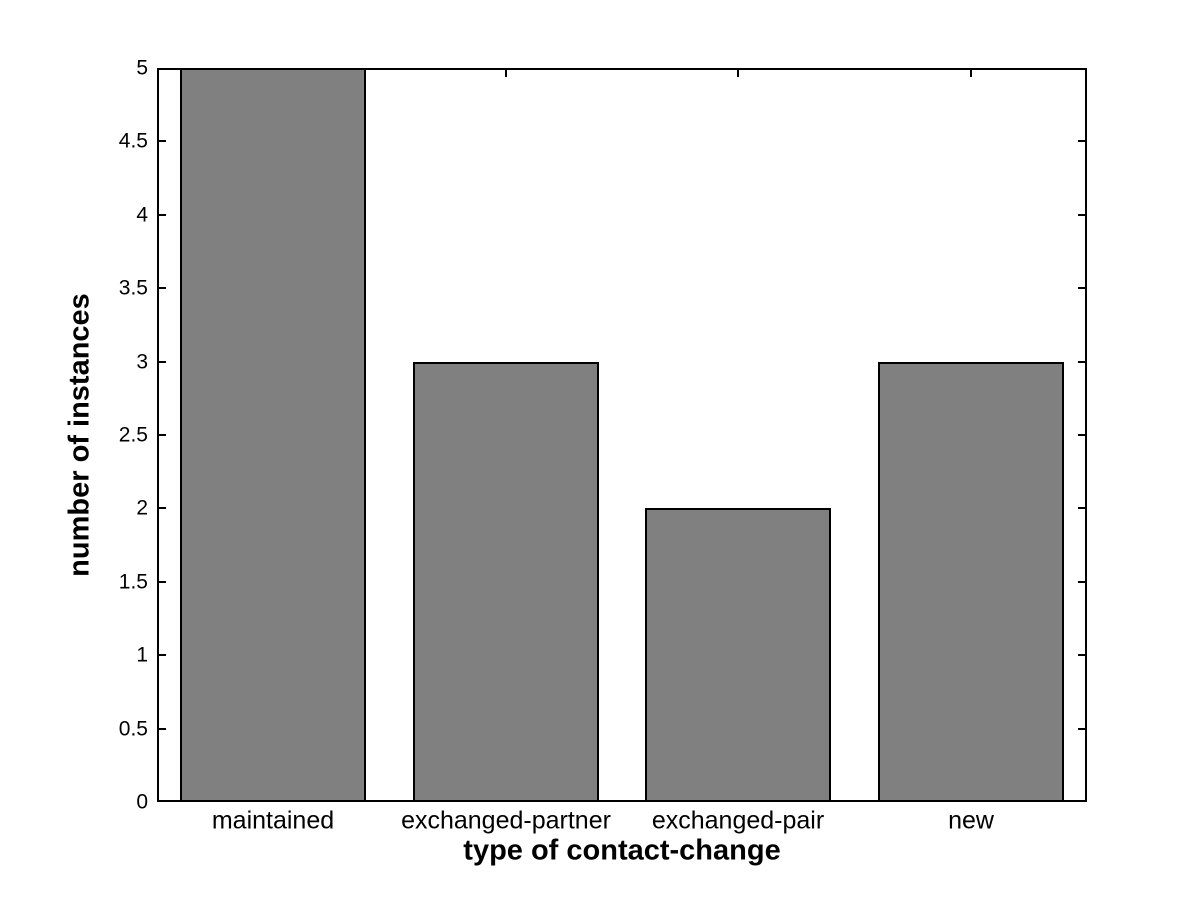 The image size is (1201, 901). I want to click on y-tick-label: 4, so click(142, 215).